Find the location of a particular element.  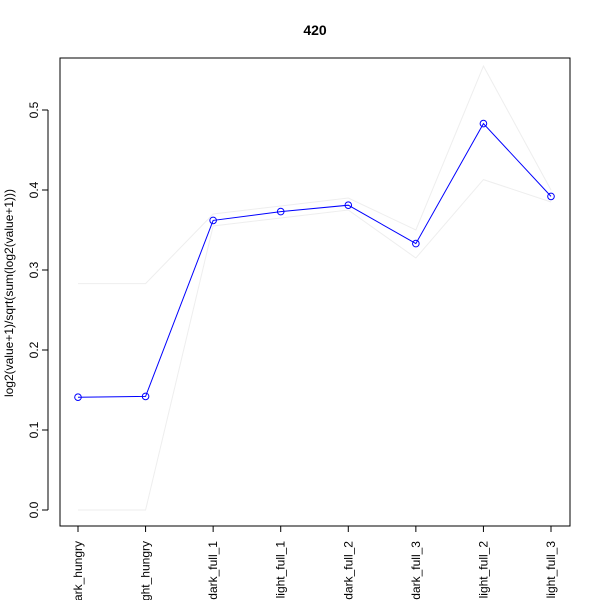

y-axis-label: log2(value+1)/sqrt(sum(log2(value+1))) is located at coordinates (9, 293).